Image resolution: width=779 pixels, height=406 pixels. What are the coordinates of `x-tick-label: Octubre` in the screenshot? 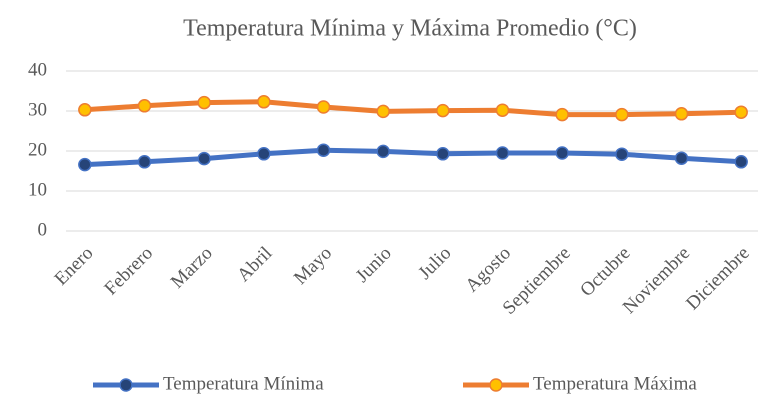 It's located at (605, 272).